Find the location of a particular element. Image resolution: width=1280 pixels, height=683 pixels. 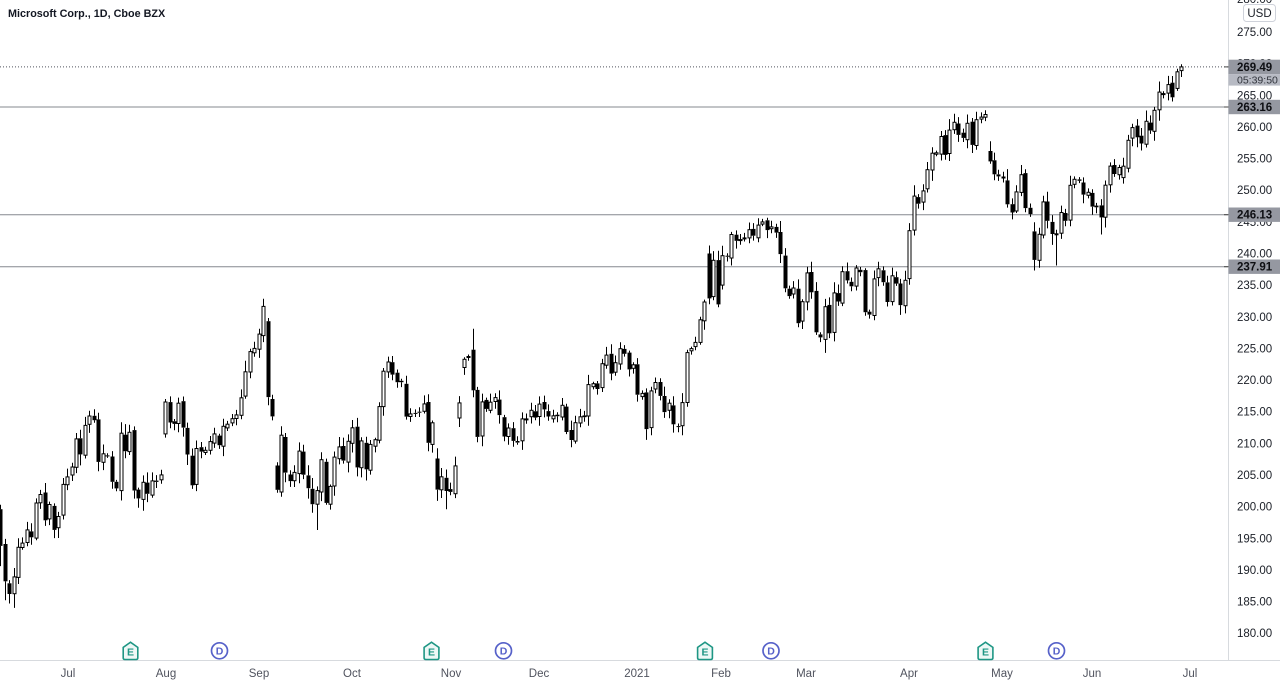

svg-text: Oct is located at coordinates (352, 674).